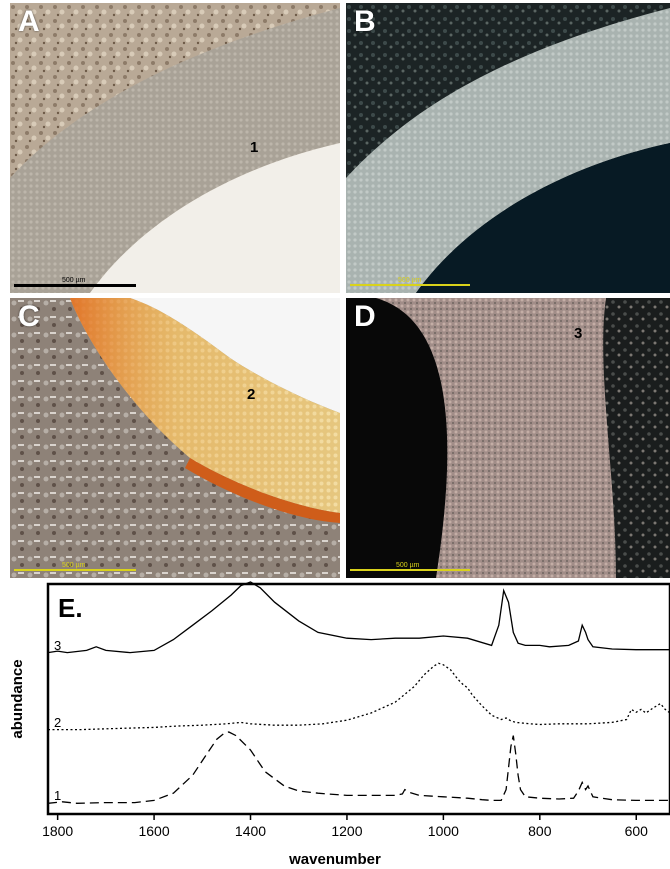  I want to click on x-axis-label: wavenumber, so click(334, 859).